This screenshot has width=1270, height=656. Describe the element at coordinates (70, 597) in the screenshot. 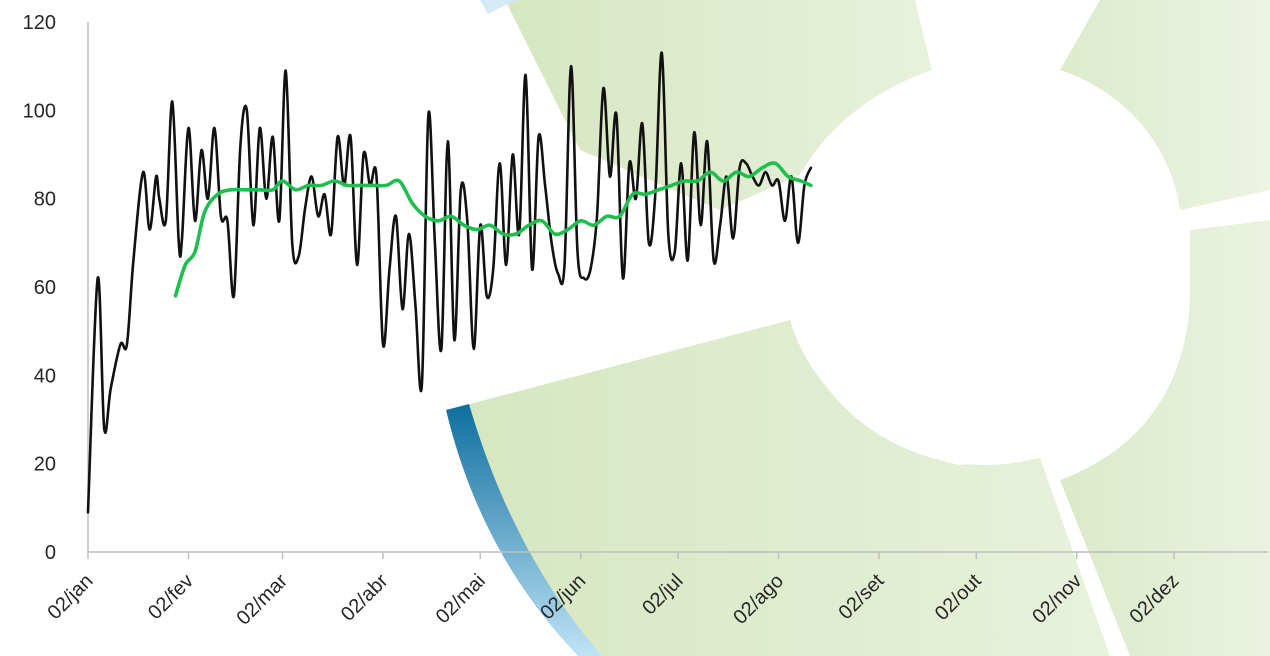

I see `x-tick-label: 02/jan` at that location.